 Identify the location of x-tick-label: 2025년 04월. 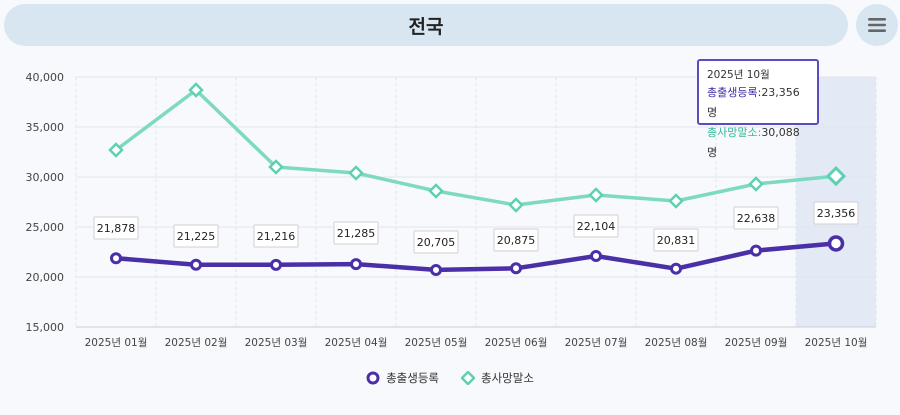
(356, 343).